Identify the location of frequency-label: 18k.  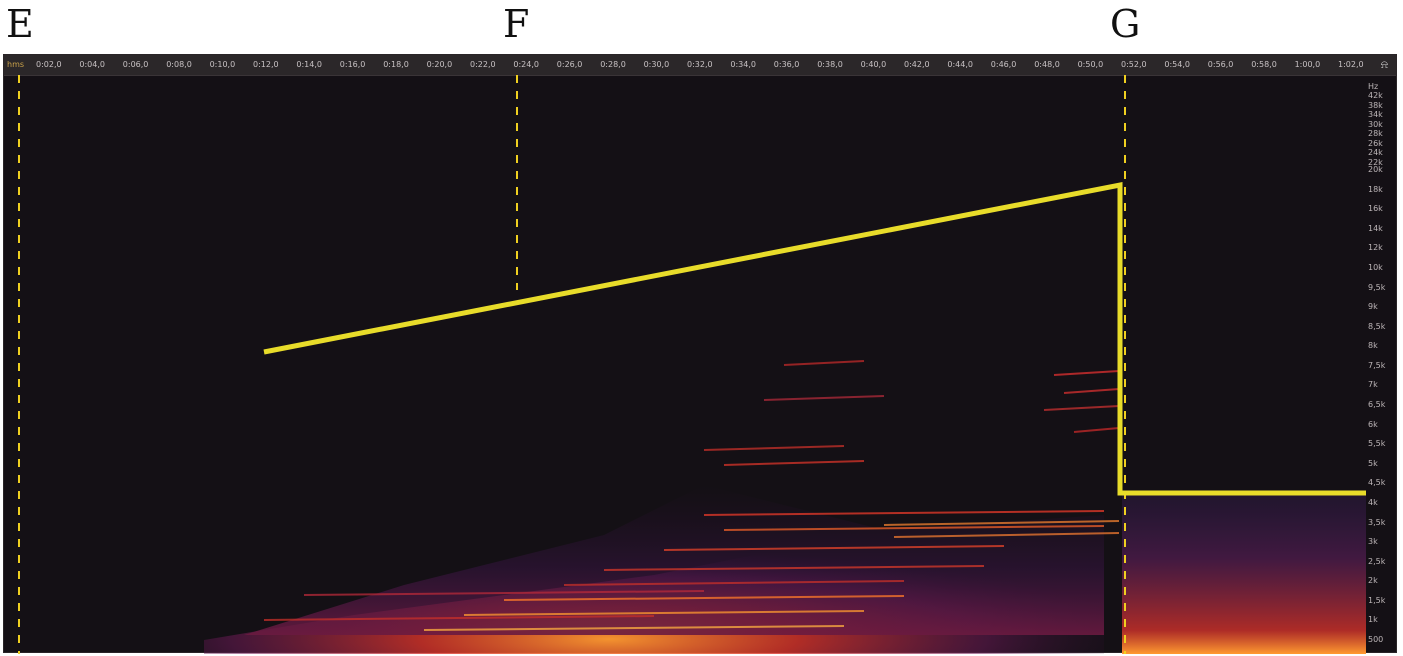
(1375, 189).